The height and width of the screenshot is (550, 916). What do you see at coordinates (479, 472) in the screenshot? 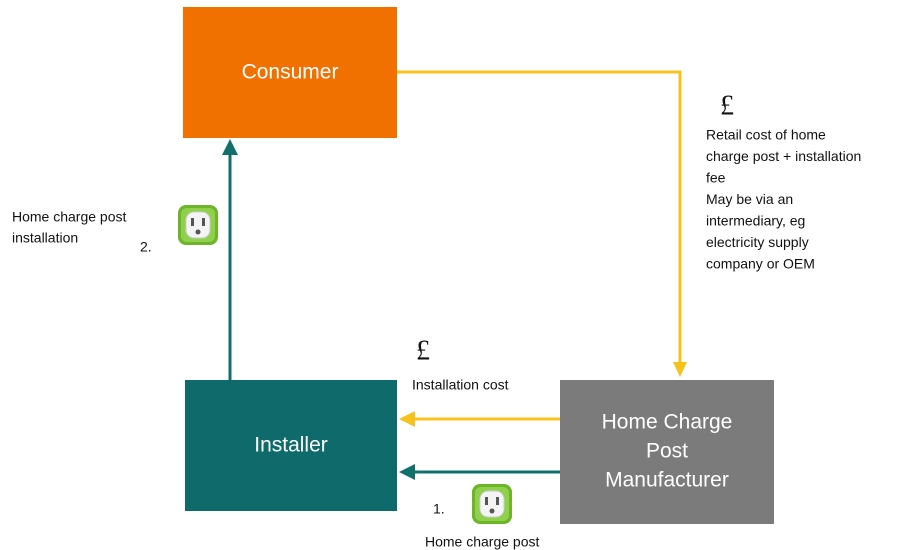
I see `edge-charge-post` at bounding box center [479, 472].